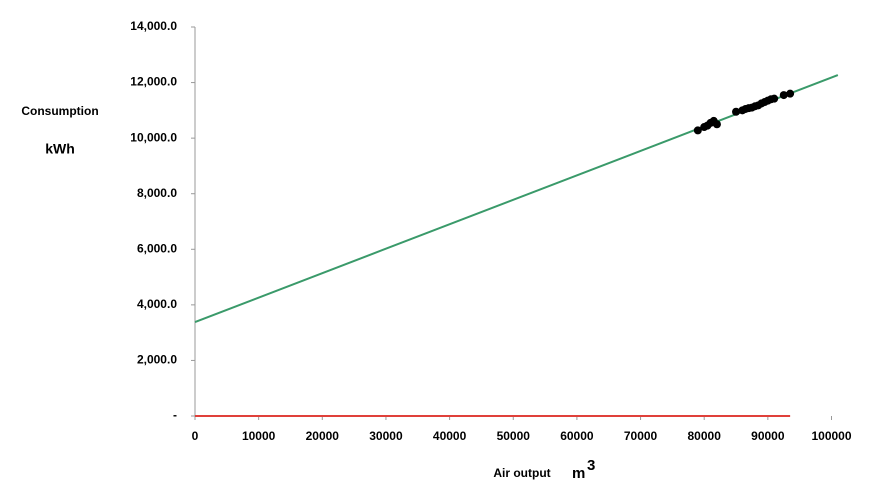 The image size is (879, 495). Describe the element at coordinates (157, 193) in the screenshot. I see `y-tick-label: 8,000.0` at that location.